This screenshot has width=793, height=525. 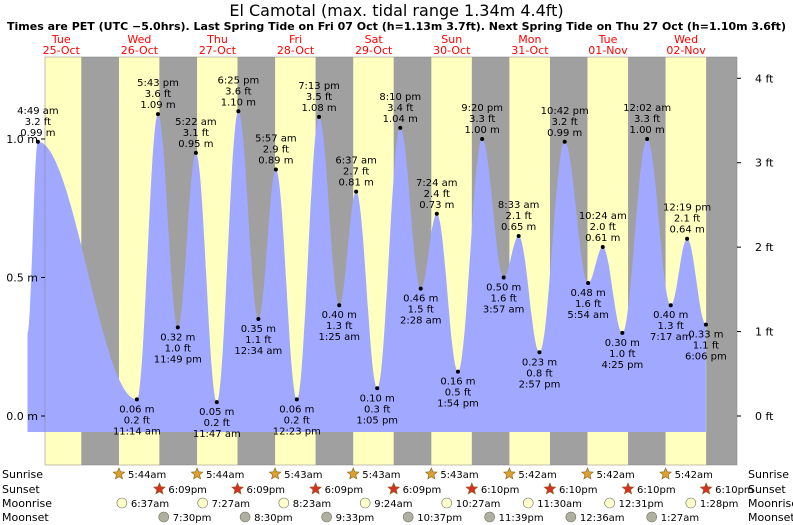 I want to click on tide-time-label: 5:54 am, so click(x=588, y=315).